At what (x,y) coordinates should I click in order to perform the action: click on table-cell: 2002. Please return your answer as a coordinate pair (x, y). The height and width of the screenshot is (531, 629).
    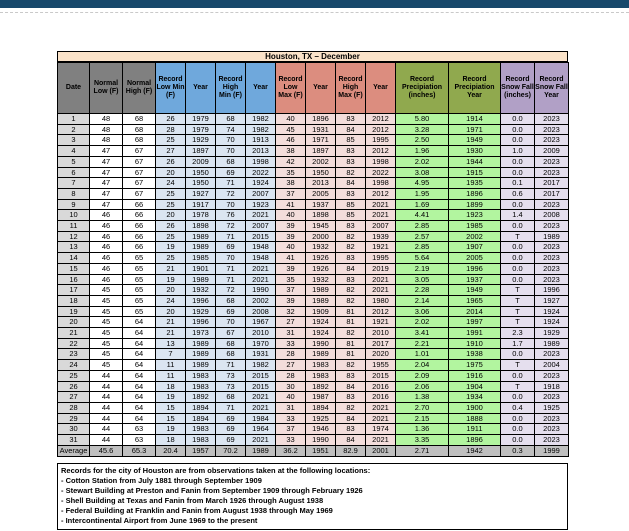
    Looking at the image, I should click on (474, 236).